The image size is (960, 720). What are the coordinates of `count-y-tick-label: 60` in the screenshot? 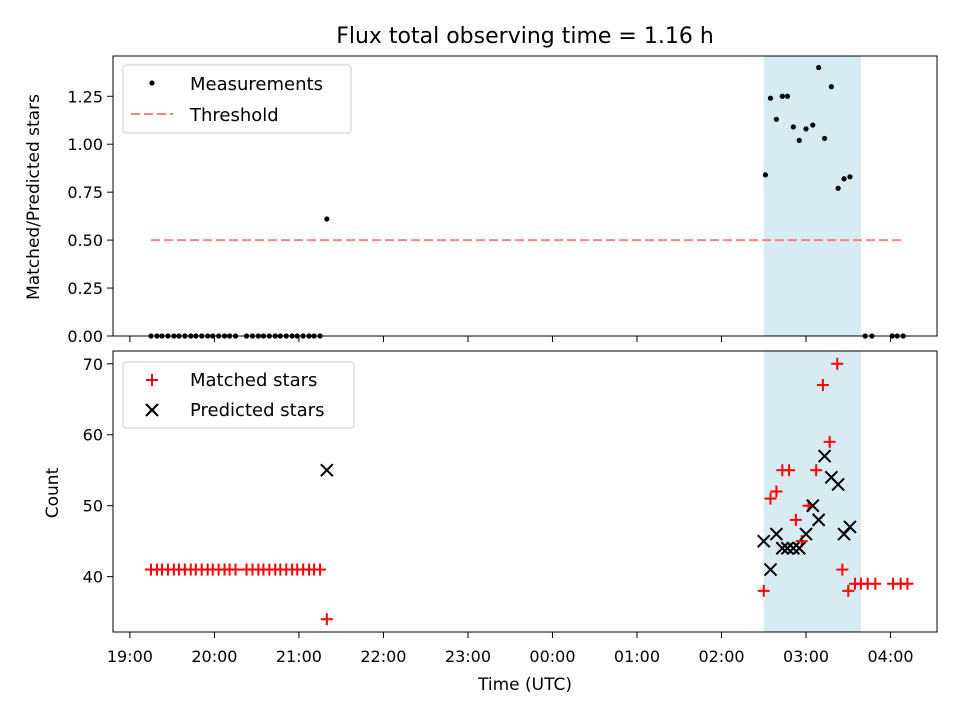 It's located at (93, 435).